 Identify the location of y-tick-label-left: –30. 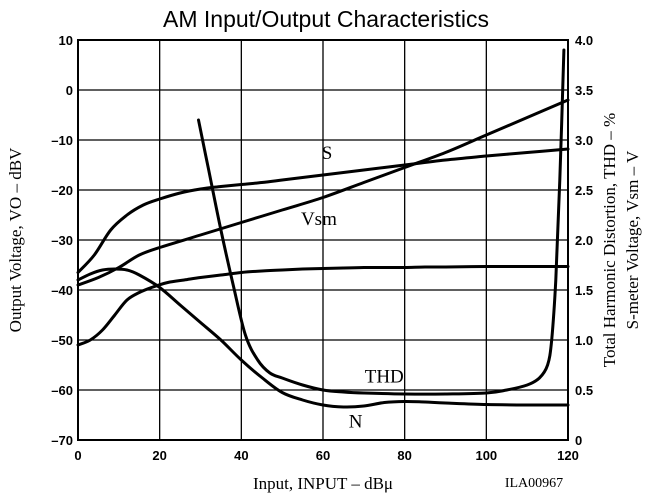
(62, 240).